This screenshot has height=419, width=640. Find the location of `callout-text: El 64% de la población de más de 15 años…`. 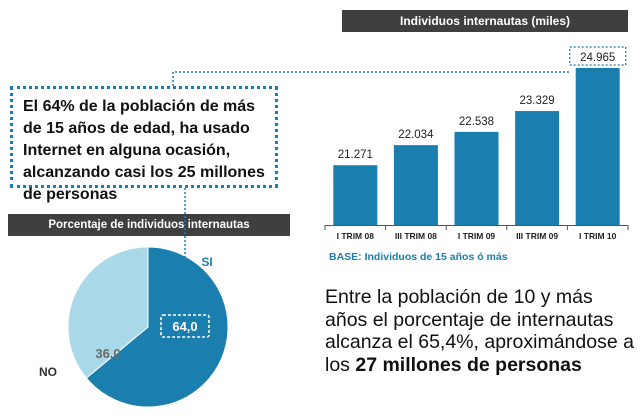

callout-text: El 64% de la población de más de 15 años… is located at coordinates (144, 150).